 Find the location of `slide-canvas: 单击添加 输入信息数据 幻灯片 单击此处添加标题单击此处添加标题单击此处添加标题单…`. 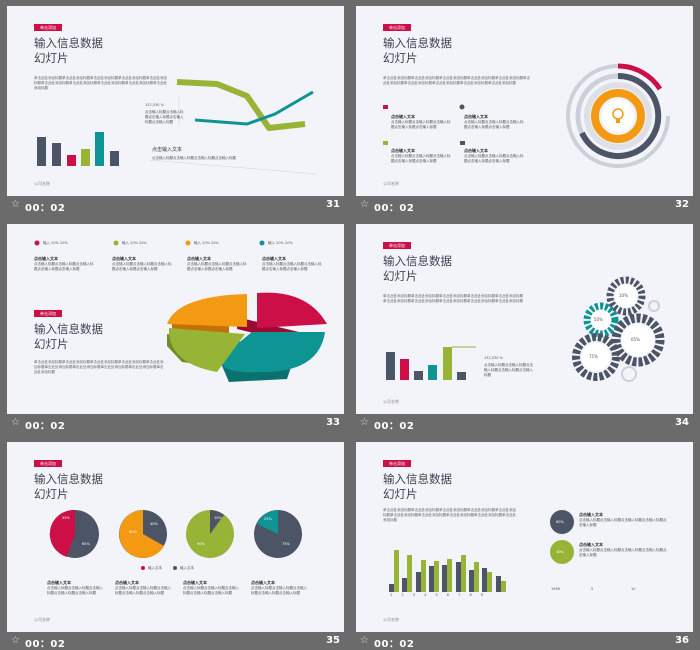

slide-canvas: 单击添加 输入信息数据 幻灯片 单击此处添加标题单击此处添加标题单击此处添加标题单… is located at coordinates (524, 537).